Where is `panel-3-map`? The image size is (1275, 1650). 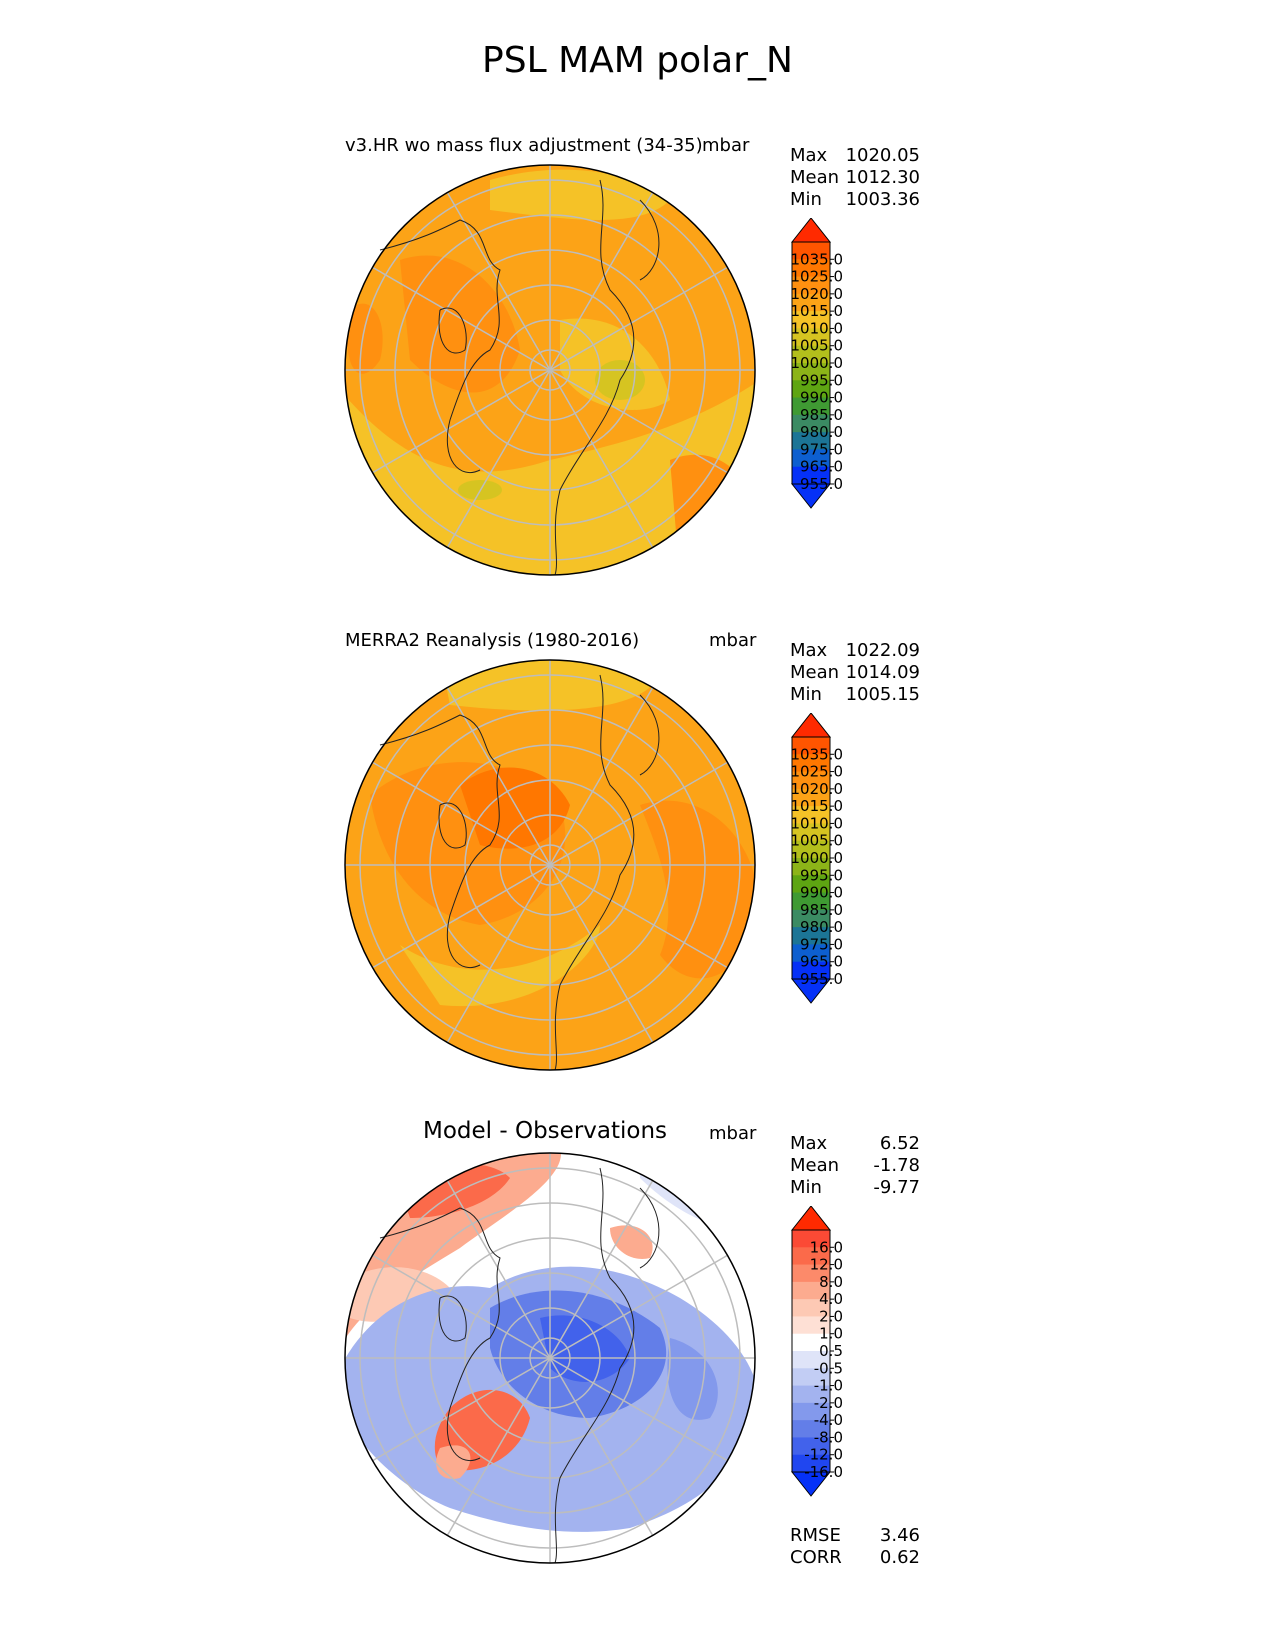
panel-3-map is located at coordinates (550, 1358).